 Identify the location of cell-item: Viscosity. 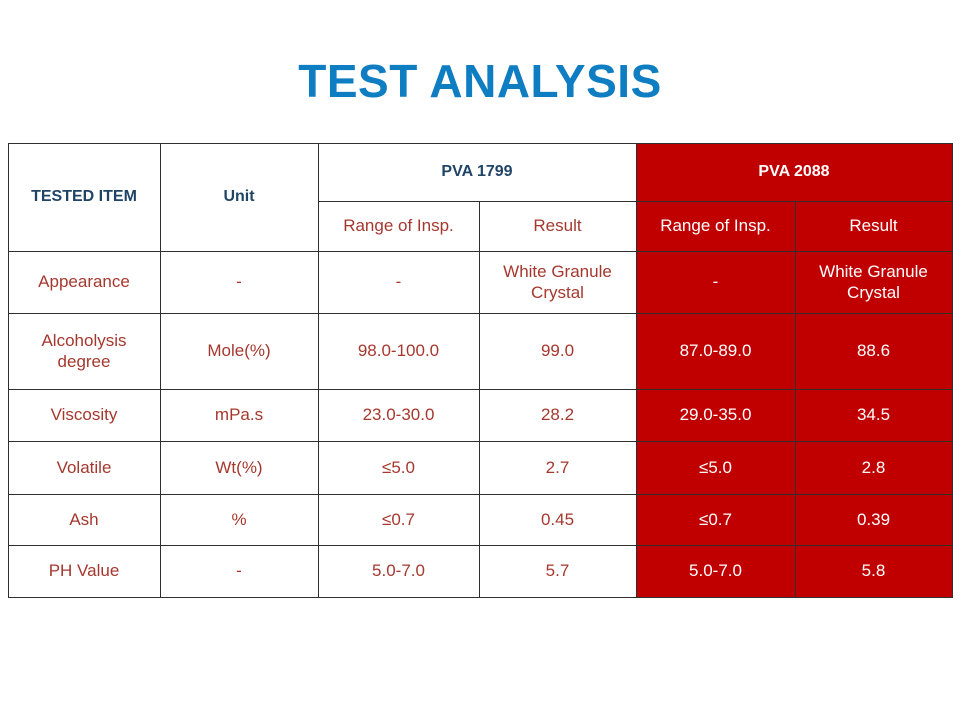
(84, 415).